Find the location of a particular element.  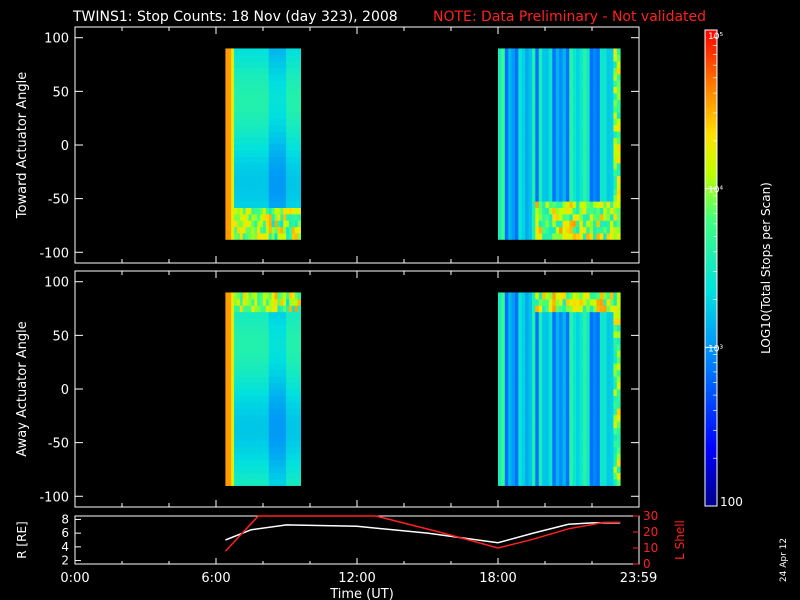

y-tick-label: 0 is located at coordinates (65, 146).